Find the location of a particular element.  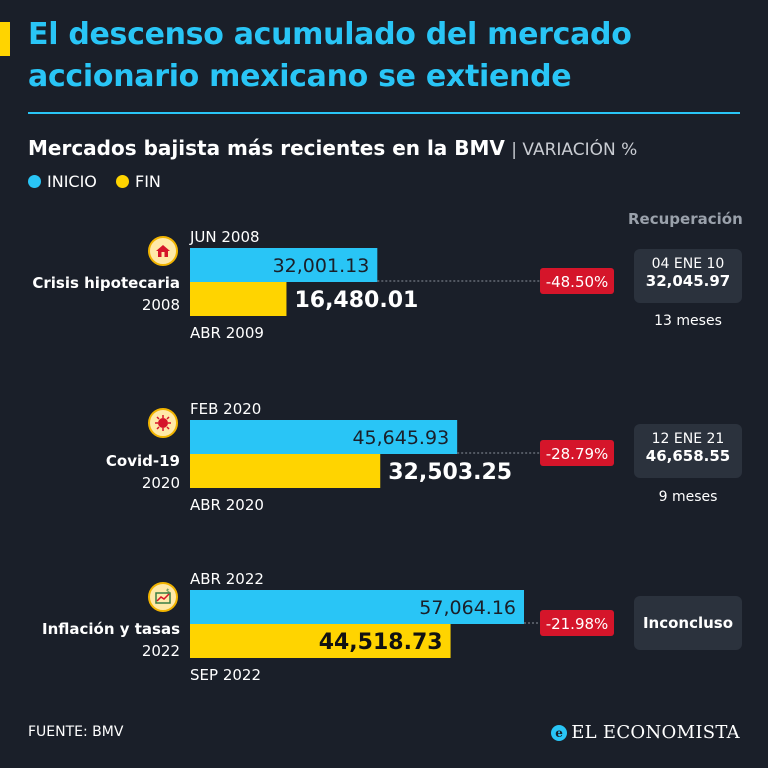

start-date-label: ABR 2022 is located at coordinates (227, 579).